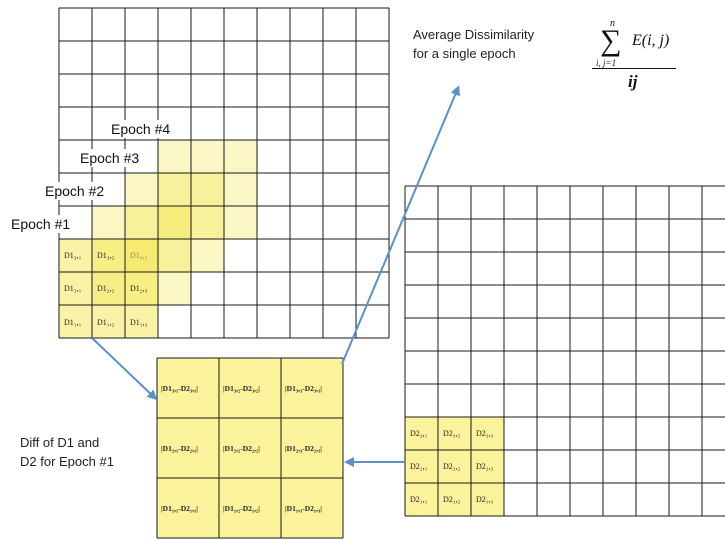 This screenshot has height=540, width=725. I want to click on d1-cell-2-1: D1₂,₁, so click(73, 288).